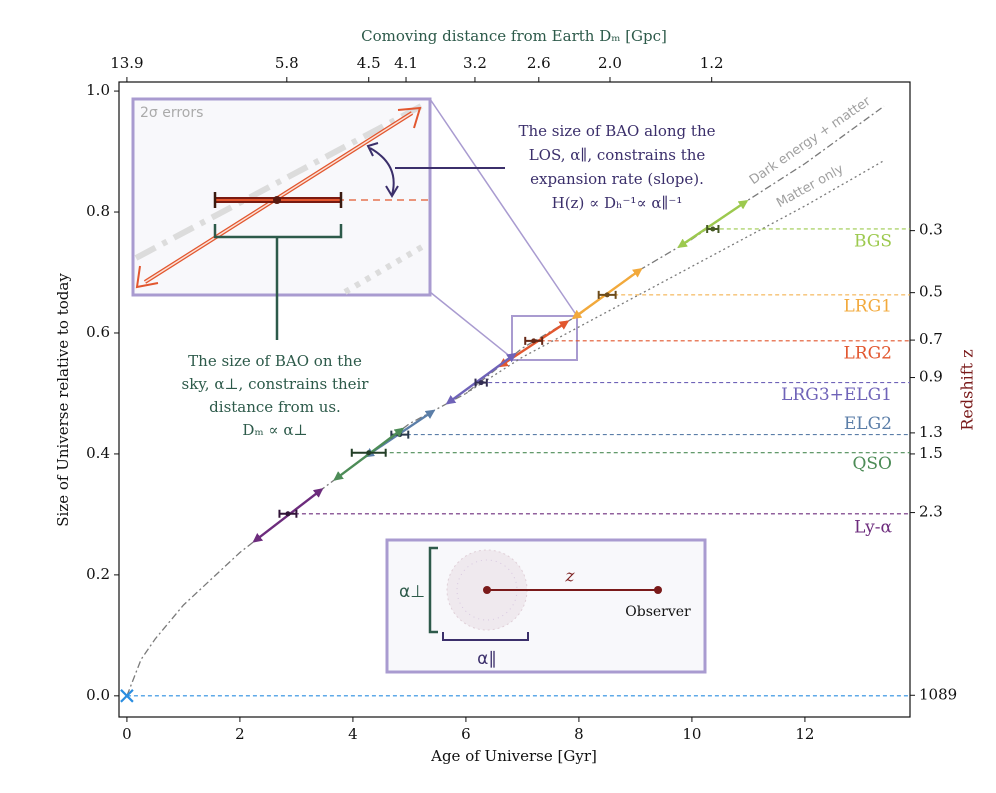 This screenshot has width=996, height=793. I want to click on curve-label: Matter only, so click(810, 186).